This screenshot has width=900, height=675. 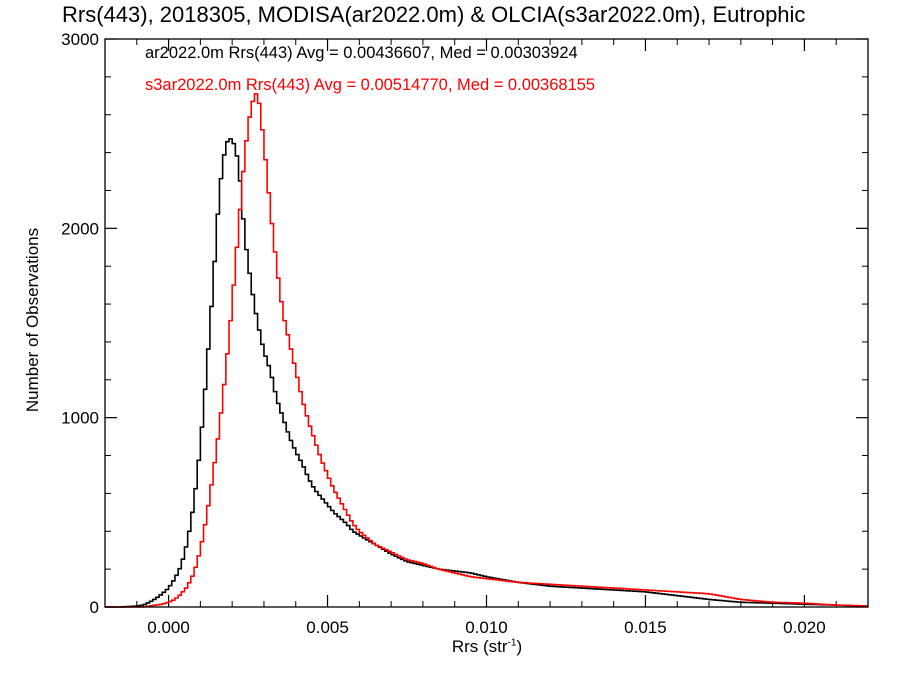 I want to click on y-tick-label: 1000, so click(x=80, y=418).